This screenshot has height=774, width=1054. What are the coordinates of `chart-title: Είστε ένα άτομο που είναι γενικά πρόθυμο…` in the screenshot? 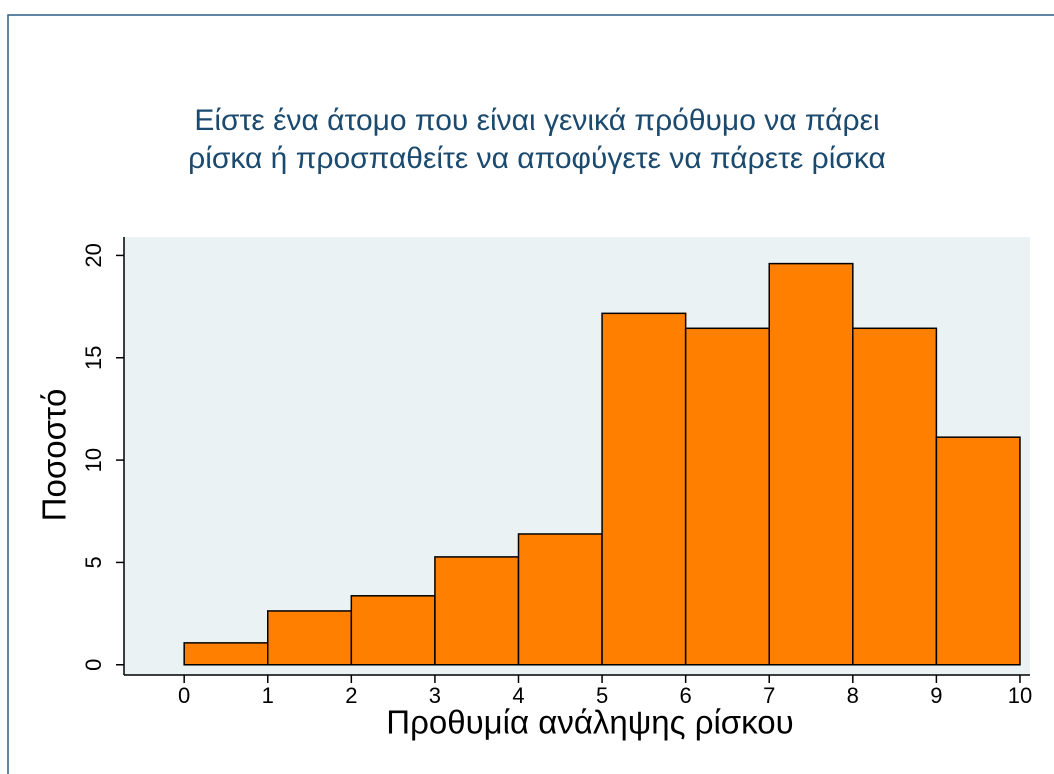 It's located at (536, 120).